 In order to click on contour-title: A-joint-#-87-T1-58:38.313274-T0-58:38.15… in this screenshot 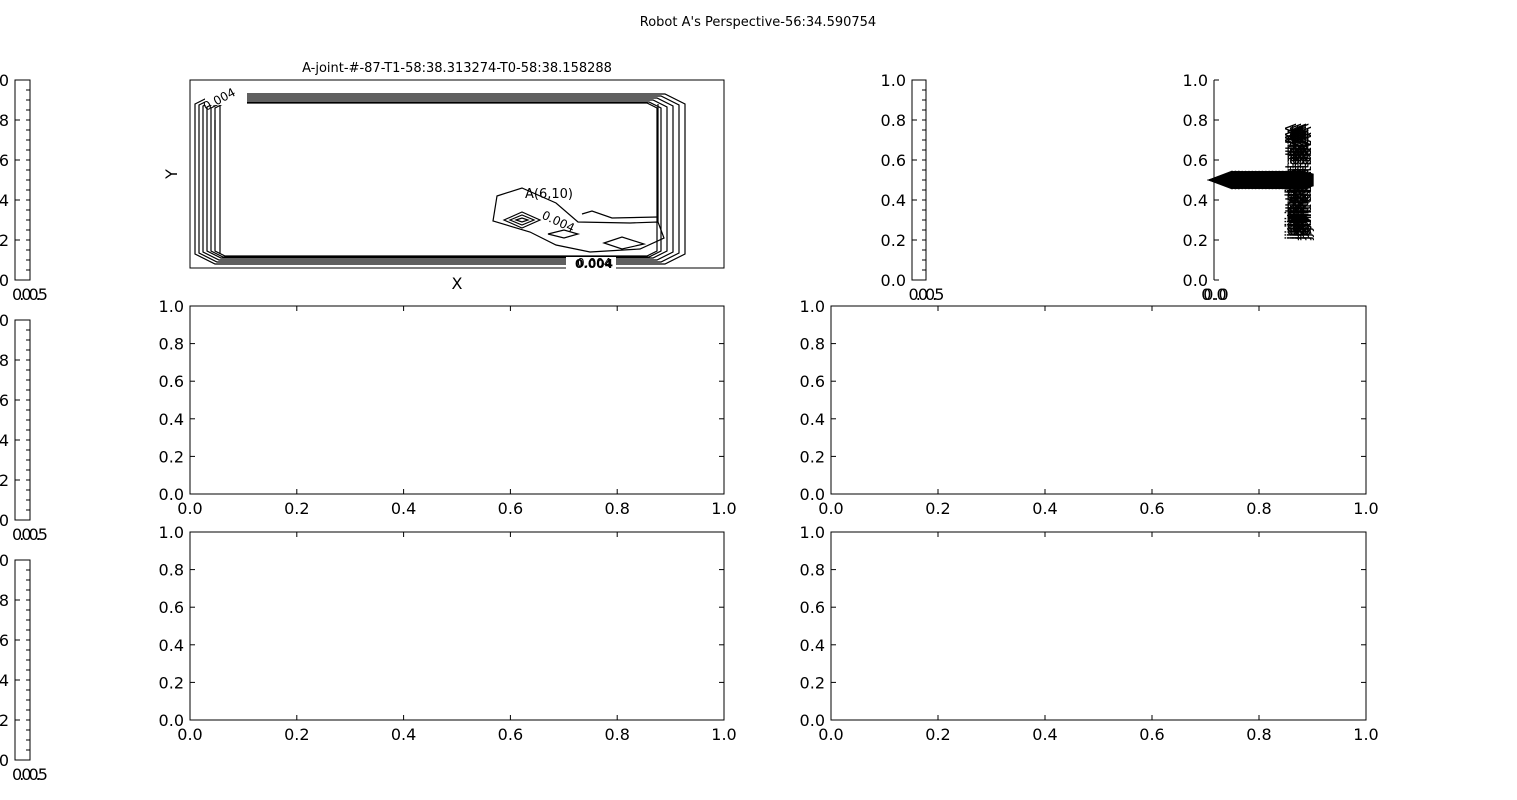, I will do `click(457, 68)`.